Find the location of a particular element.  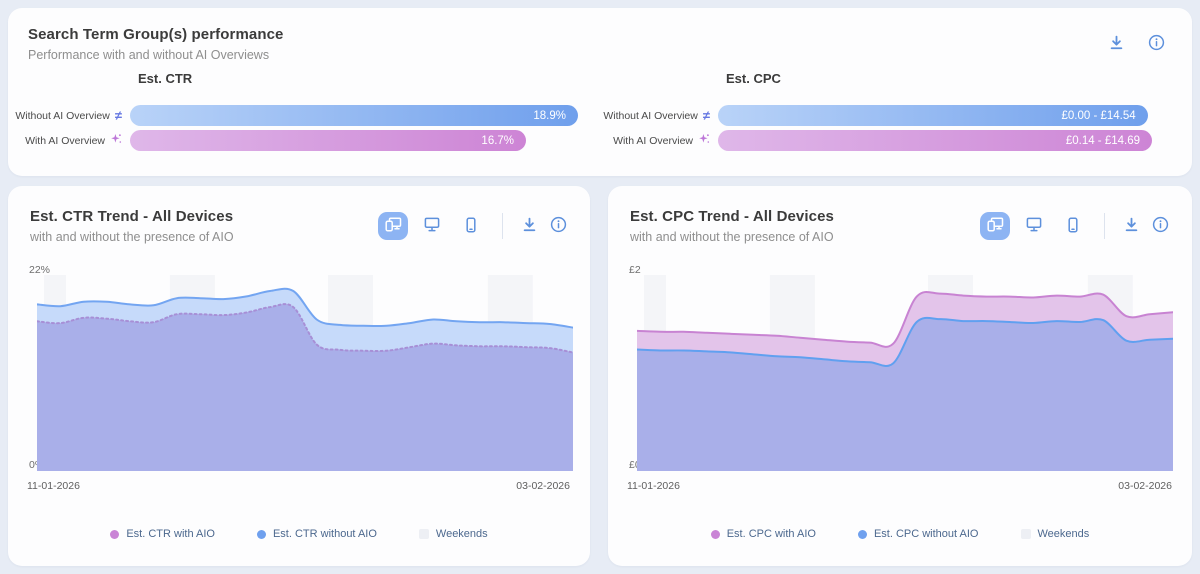

y-axis-max-label: 22% is located at coordinates (40, 270).